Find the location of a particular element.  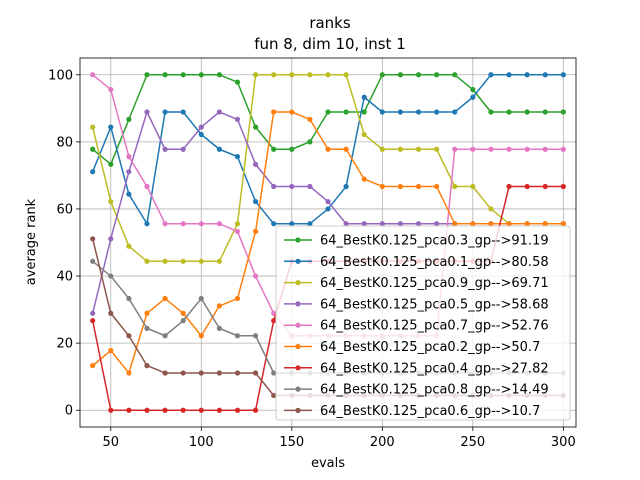

y-tick-label: 0 is located at coordinates (69, 411).